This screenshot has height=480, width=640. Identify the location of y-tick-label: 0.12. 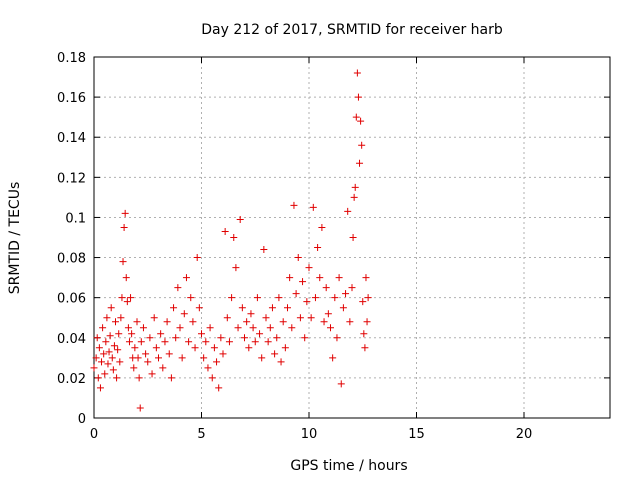
(71, 178).